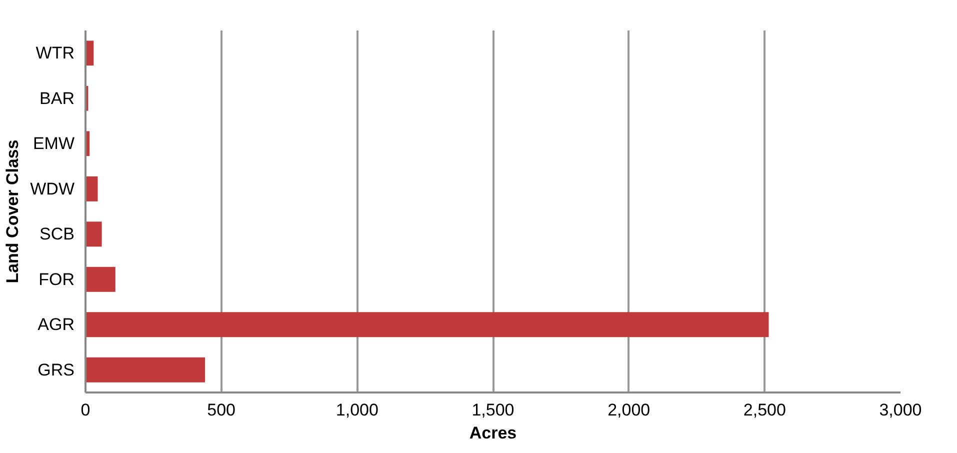  I want to click on y-tick-label: EMW, so click(53, 144).